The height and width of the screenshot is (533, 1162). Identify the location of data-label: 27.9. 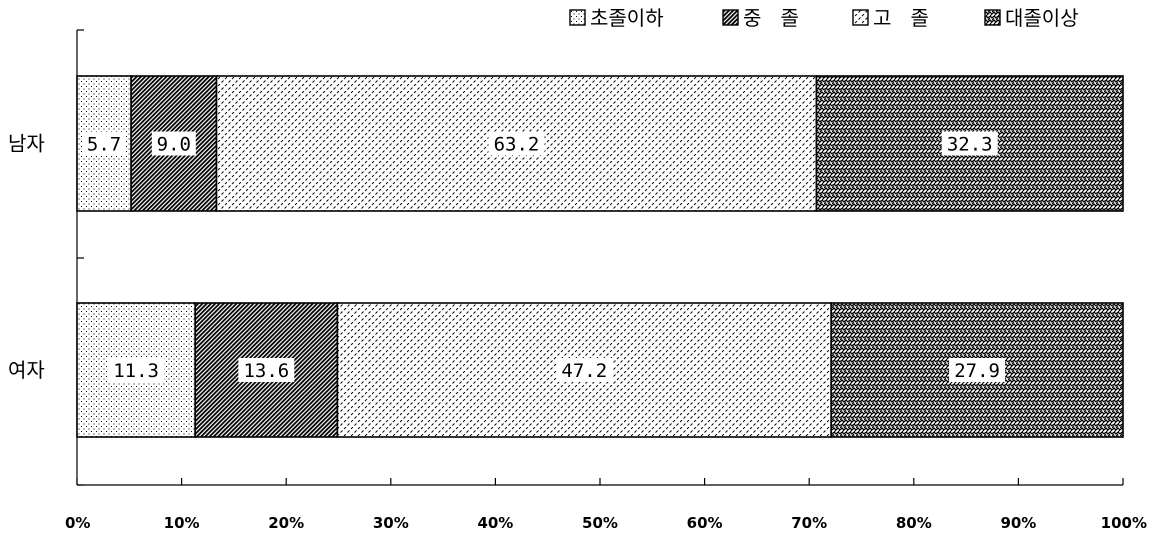
(977, 371).